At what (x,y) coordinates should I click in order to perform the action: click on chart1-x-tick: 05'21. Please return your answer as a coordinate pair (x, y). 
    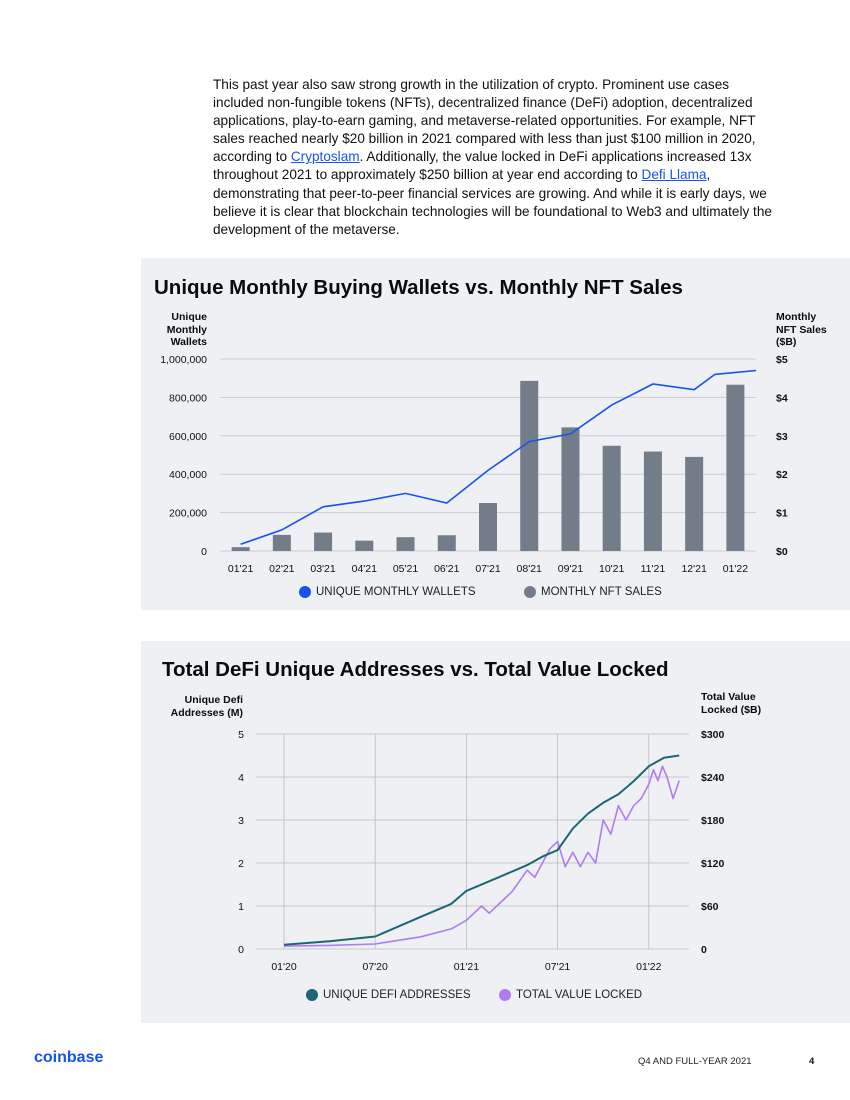
    Looking at the image, I should click on (406, 569).